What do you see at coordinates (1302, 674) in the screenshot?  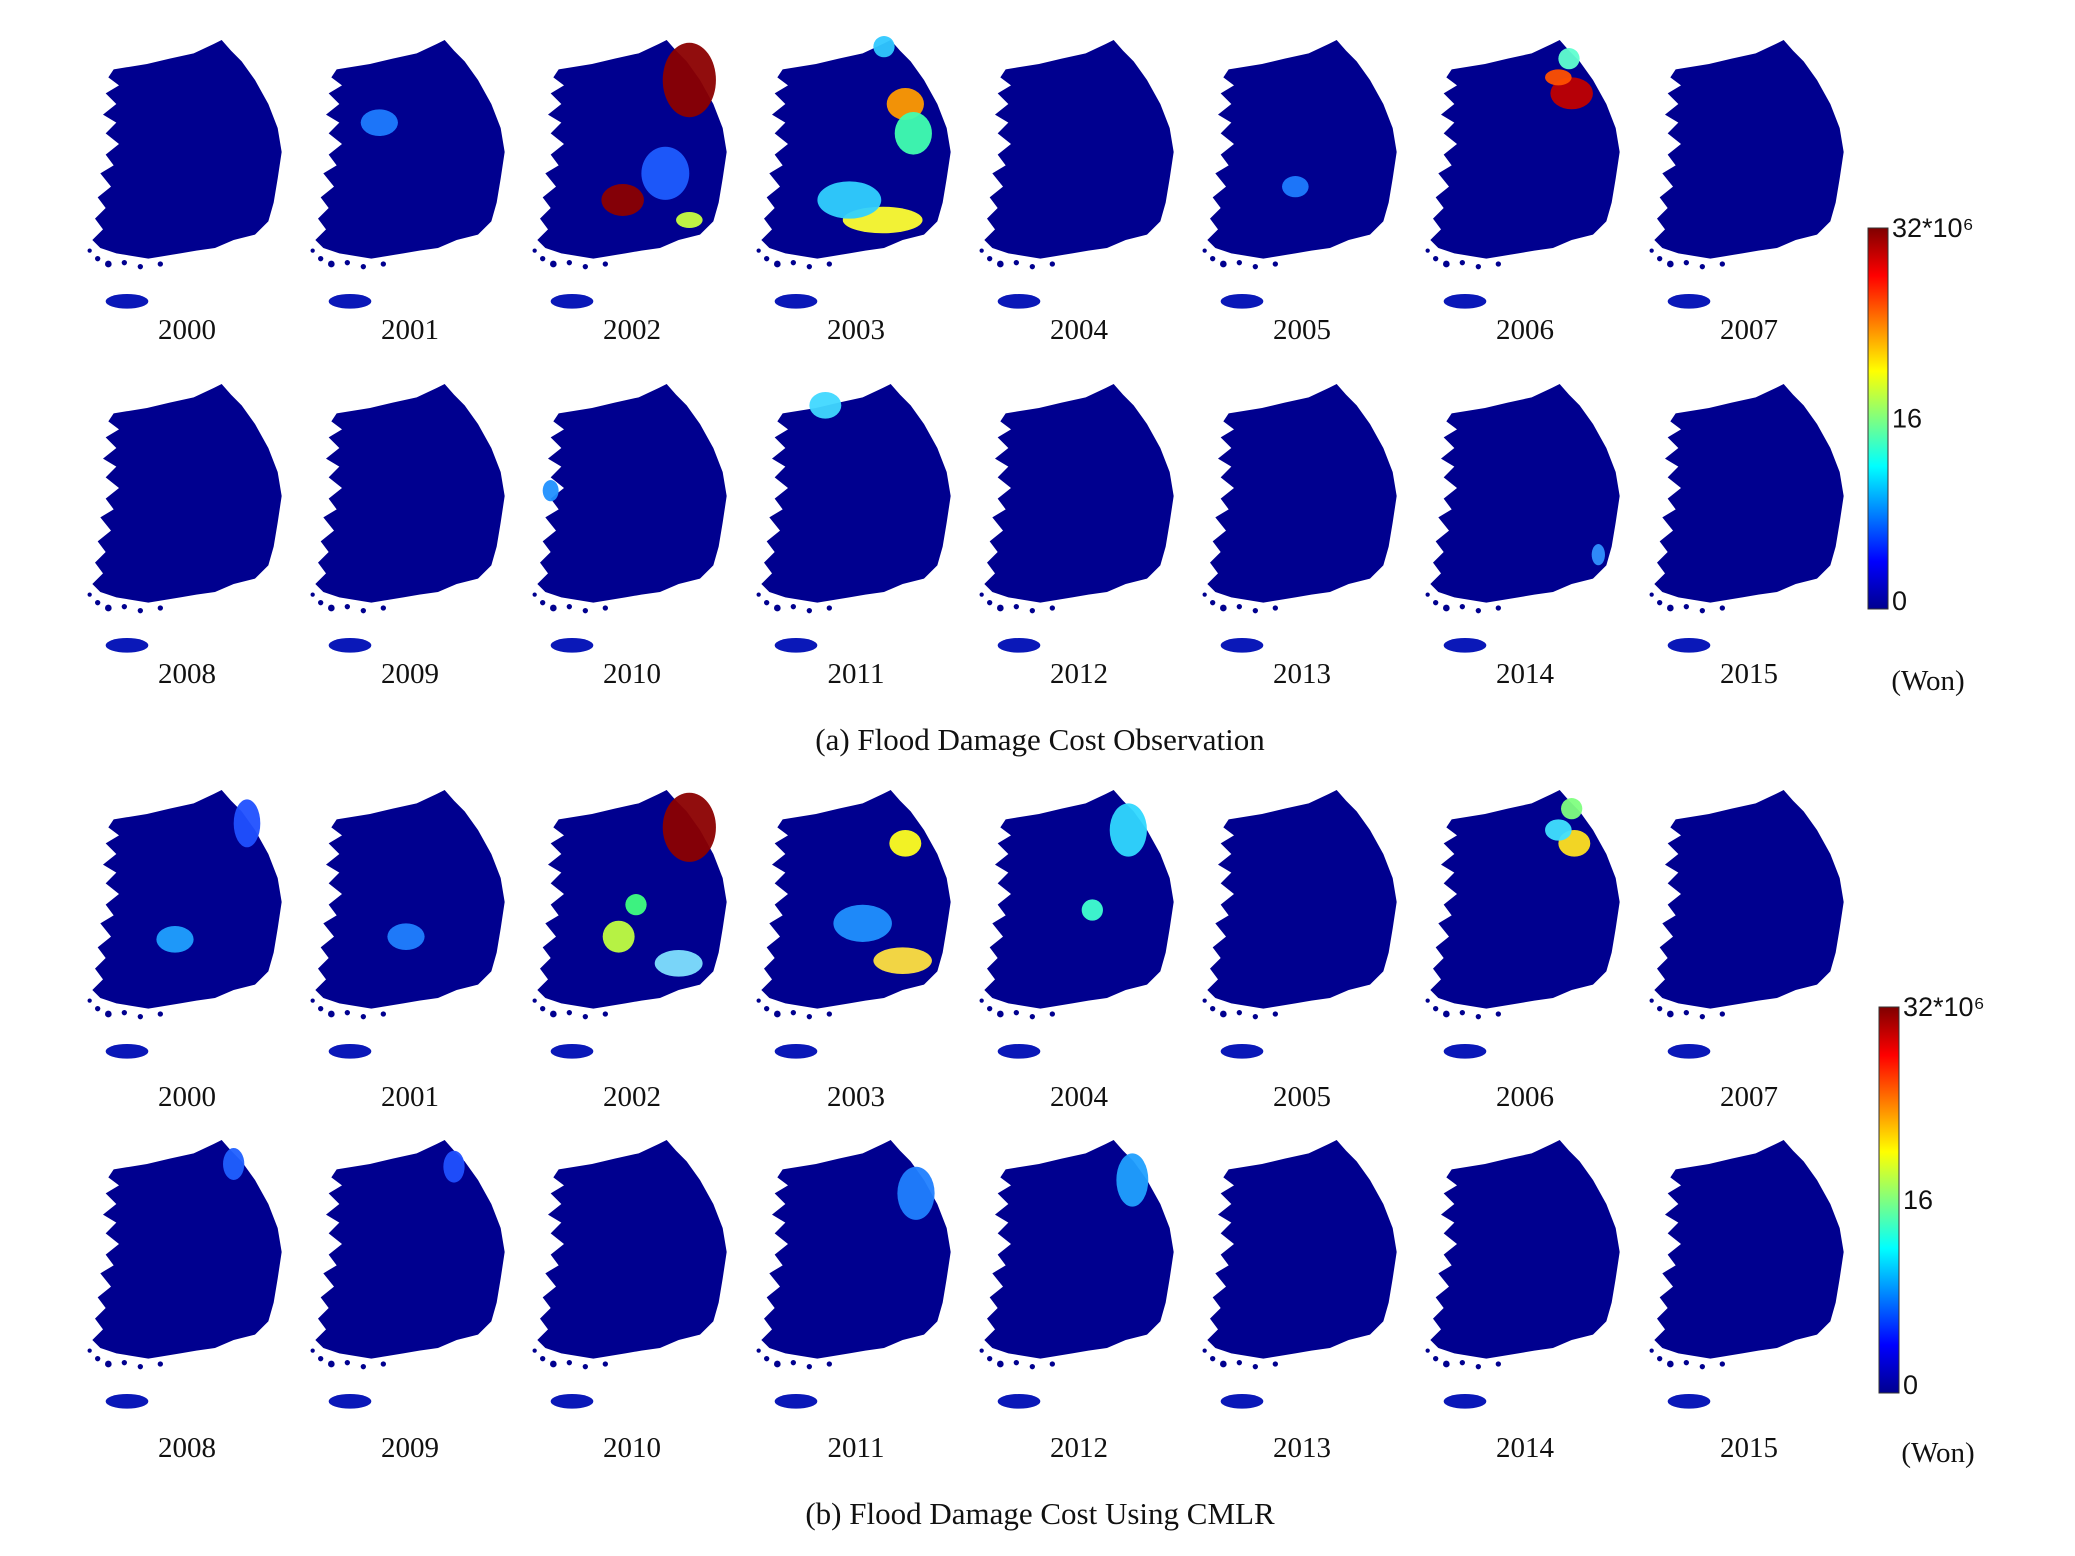 I see `year-label: 2013` at bounding box center [1302, 674].